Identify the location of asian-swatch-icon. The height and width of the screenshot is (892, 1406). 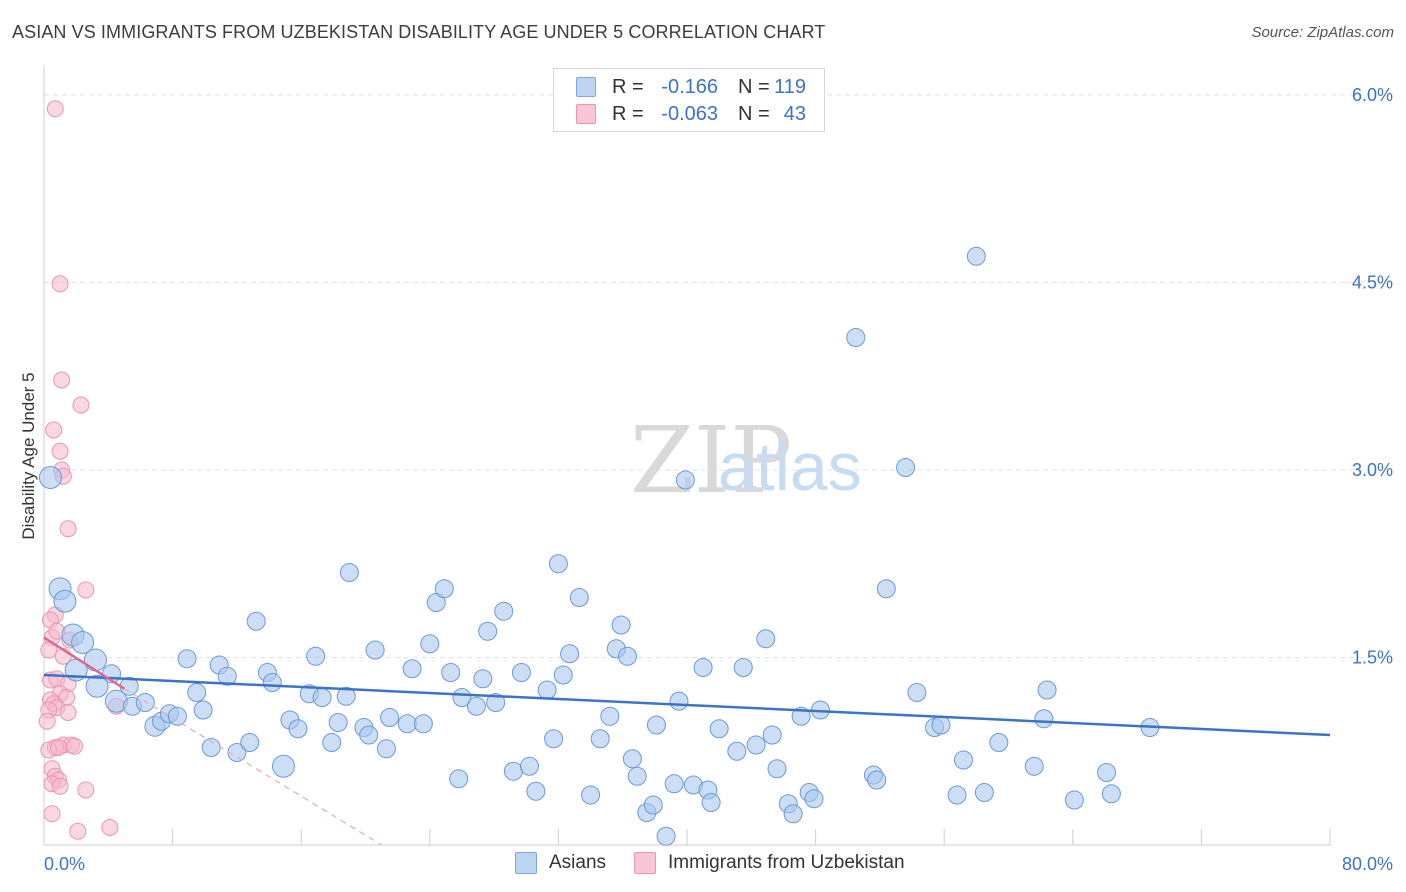
(586, 87).